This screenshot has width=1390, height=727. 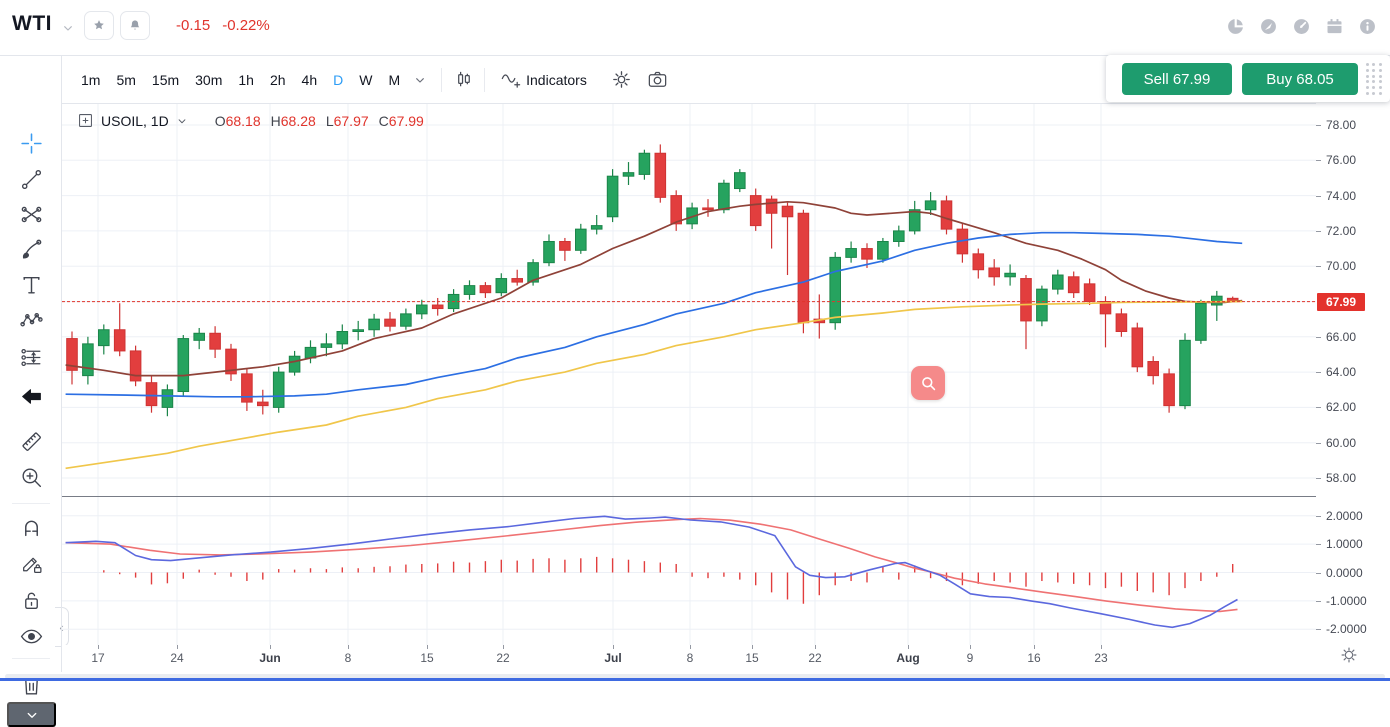 What do you see at coordinates (1341, 125) in the screenshot?
I see `price-axis-label: 78.00` at bounding box center [1341, 125].